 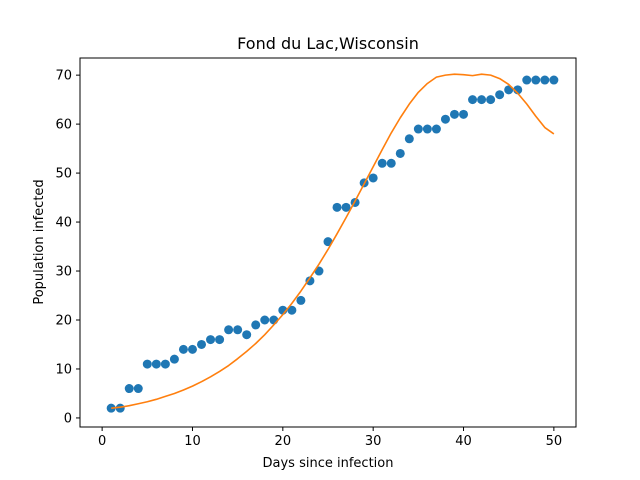 I want to click on y-tick-label: 50, so click(x=63, y=174).